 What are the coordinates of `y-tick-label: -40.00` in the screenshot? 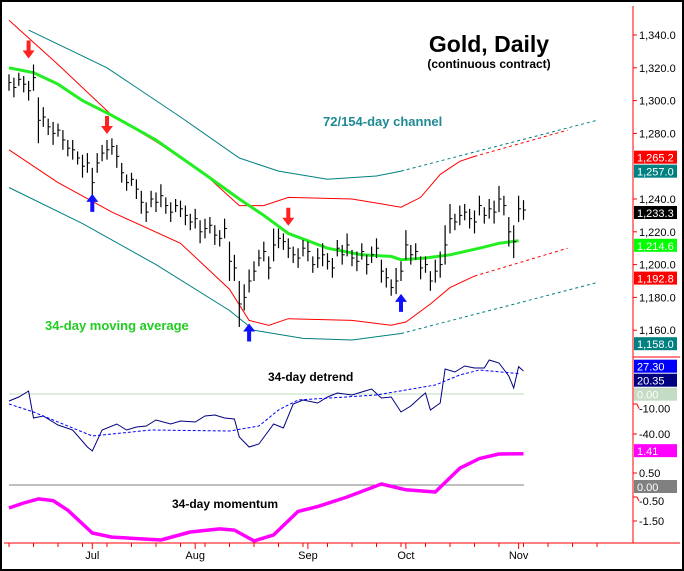 It's located at (654, 435).